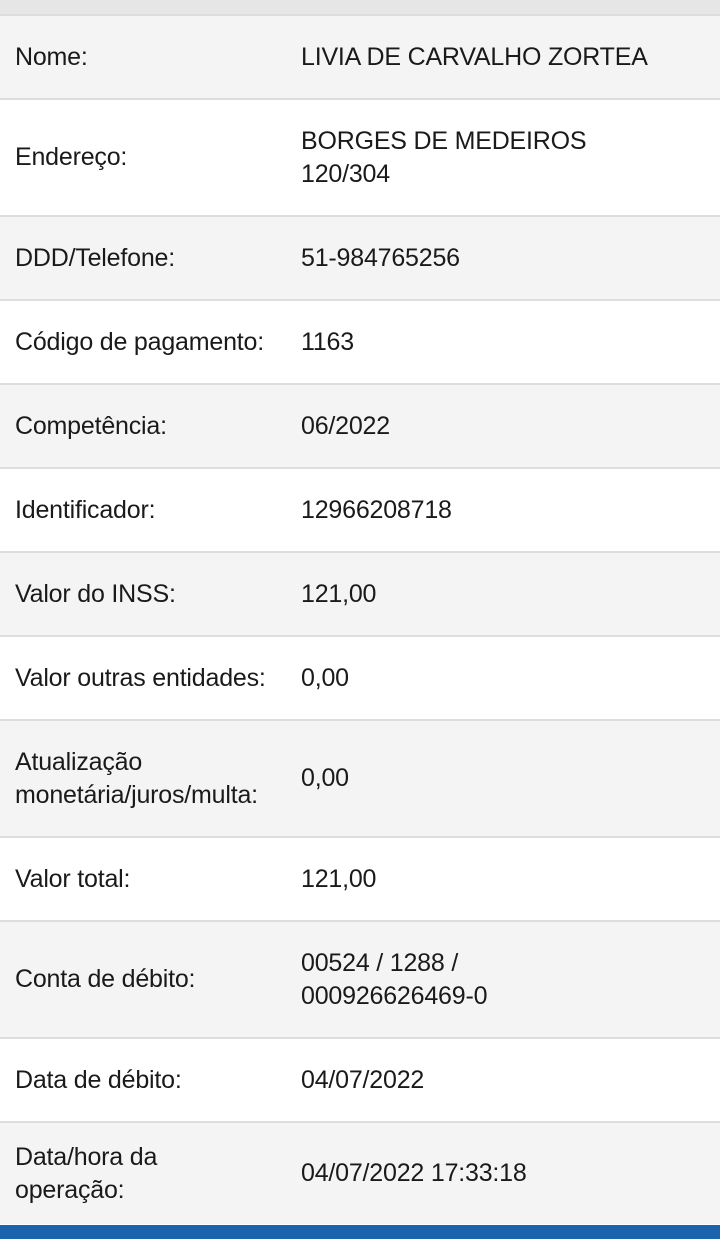 This screenshot has height=1239, width=720. What do you see at coordinates (95, 257) in the screenshot?
I see `row-label: DDD/Telefone:` at bounding box center [95, 257].